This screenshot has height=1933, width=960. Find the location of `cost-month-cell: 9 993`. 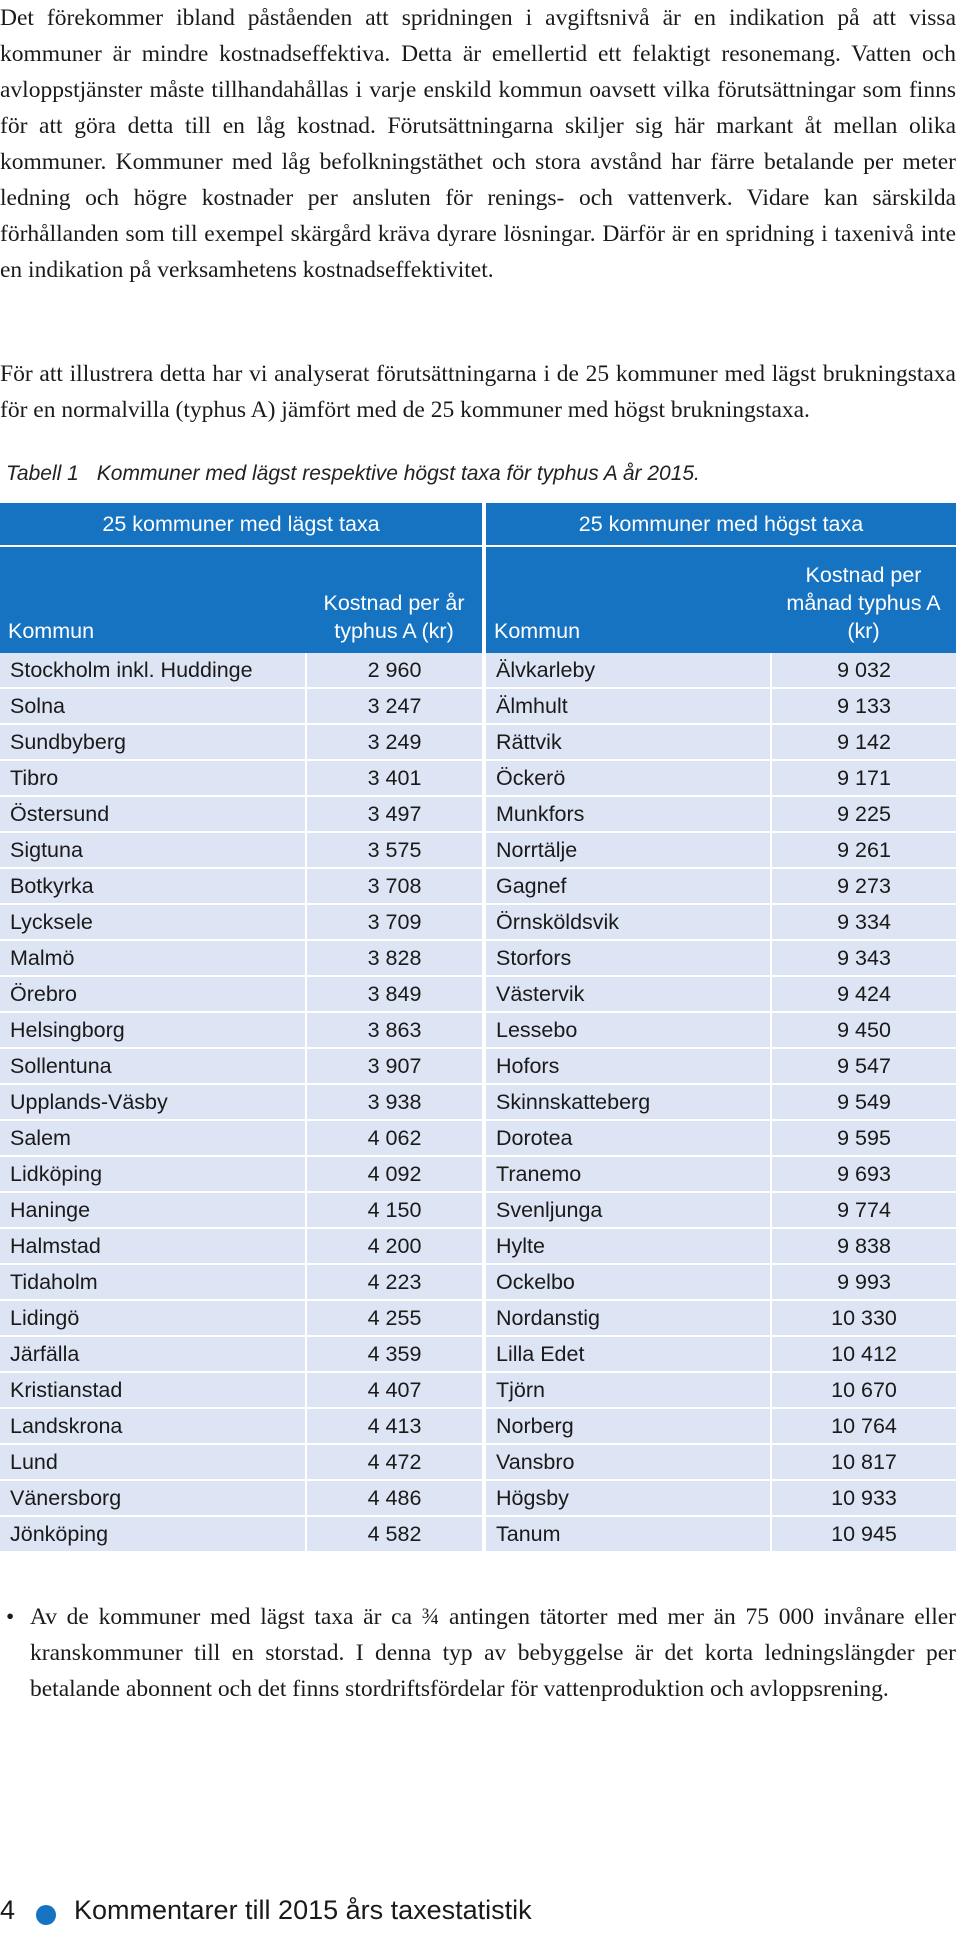

cost-month-cell: 9 993 is located at coordinates (863, 1282).